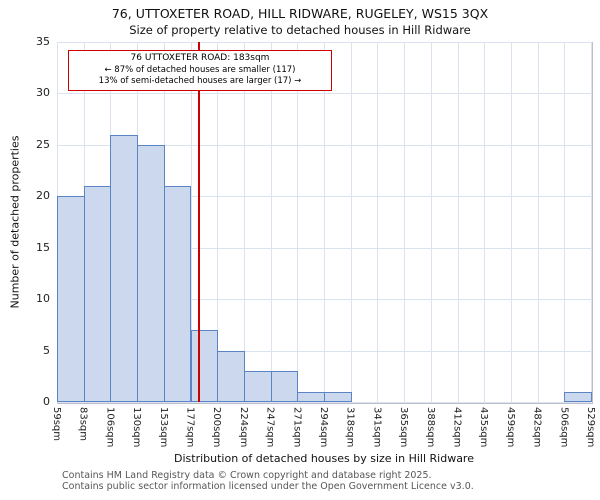 The width and height of the screenshot is (600, 500). What do you see at coordinates (43, 196) in the screenshot?
I see `y-tick-label: 20` at bounding box center [43, 196].